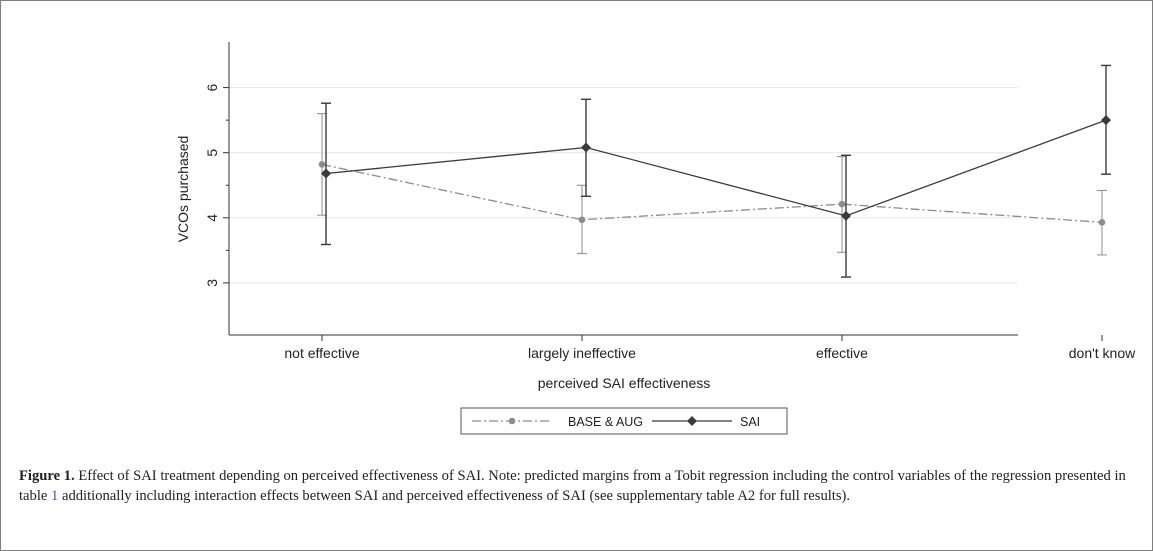 The image size is (1153, 551). Describe the element at coordinates (842, 353) in the screenshot. I see `x-tick-label: effective` at that location.